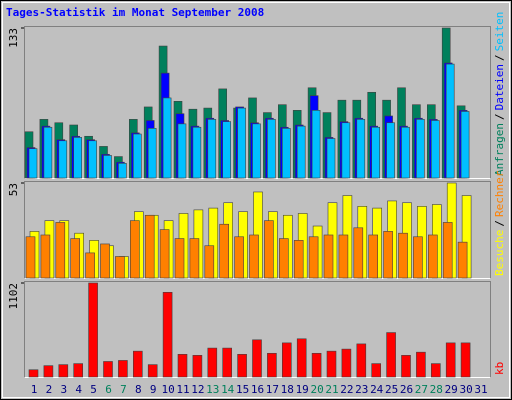 The width and height of the screenshot is (512, 400). What do you see at coordinates (406, 389) in the screenshot?
I see `x-tick-label: 26` at bounding box center [406, 389].